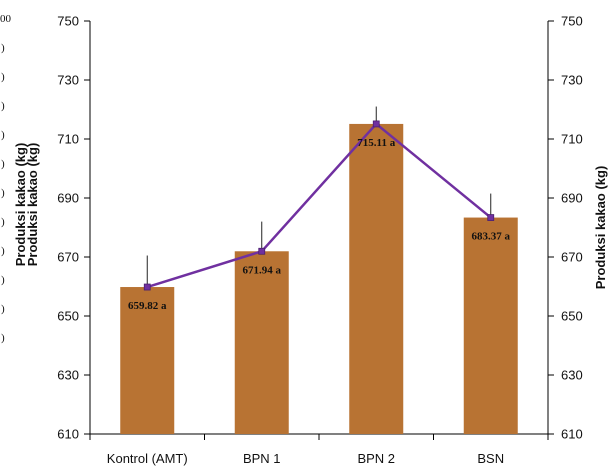  Describe the element at coordinates (490, 458) in the screenshot. I see `x-tick-label: BSN` at that location.